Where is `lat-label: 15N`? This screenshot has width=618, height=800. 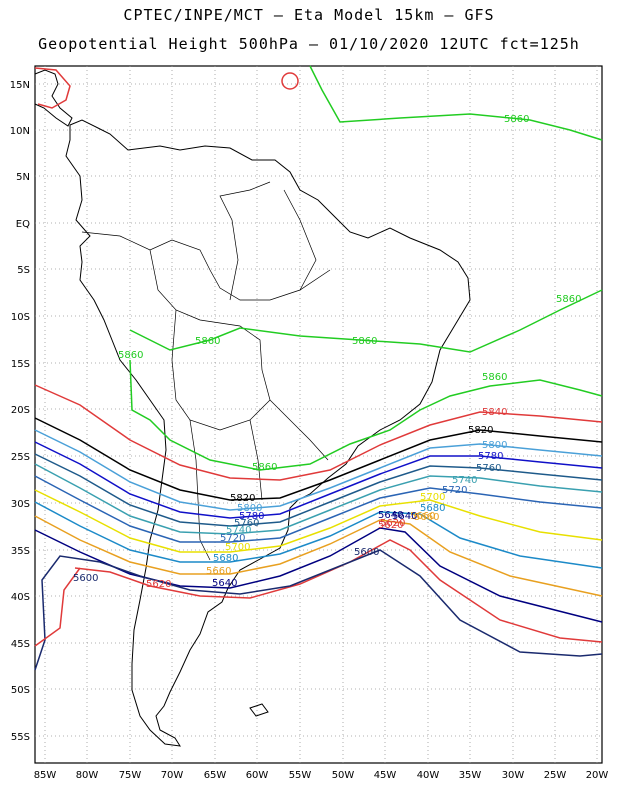 lat-label: 15N is located at coordinates (20, 85).